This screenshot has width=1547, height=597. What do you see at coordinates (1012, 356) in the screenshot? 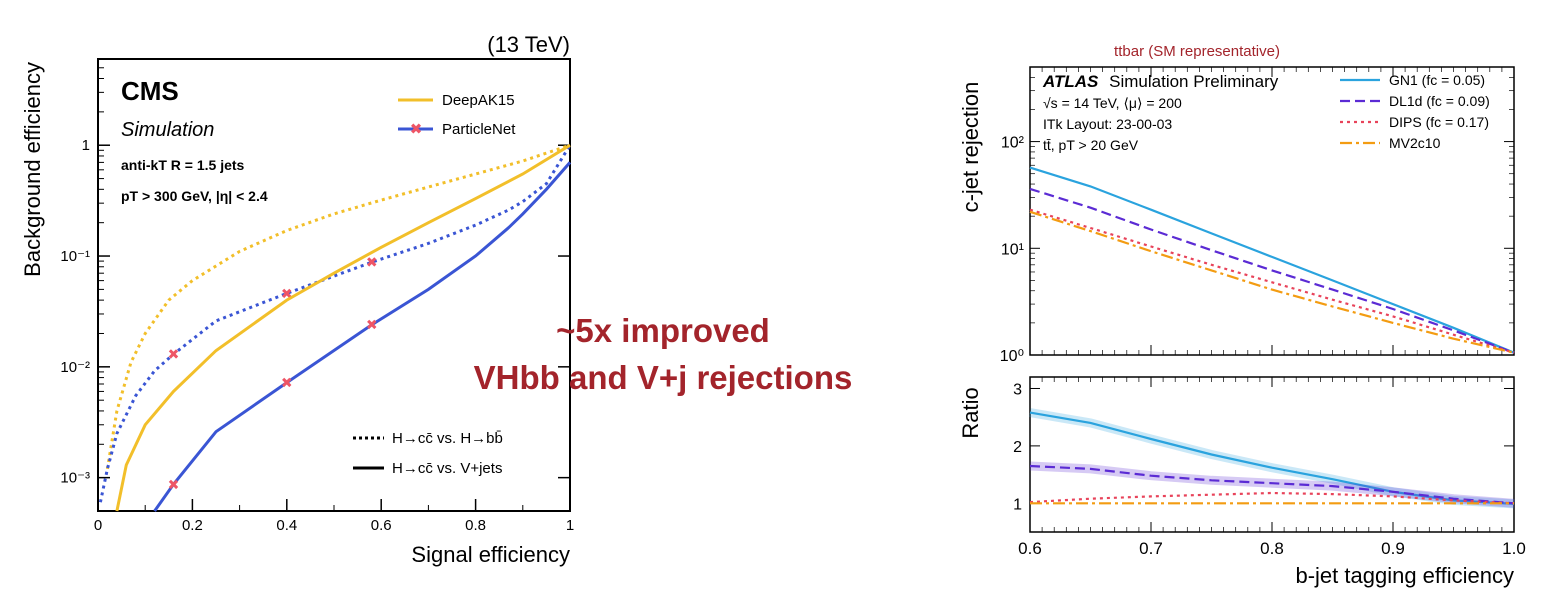
I see `atlas-ytick-label: 10⁰` at bounding box center [1012, 356].